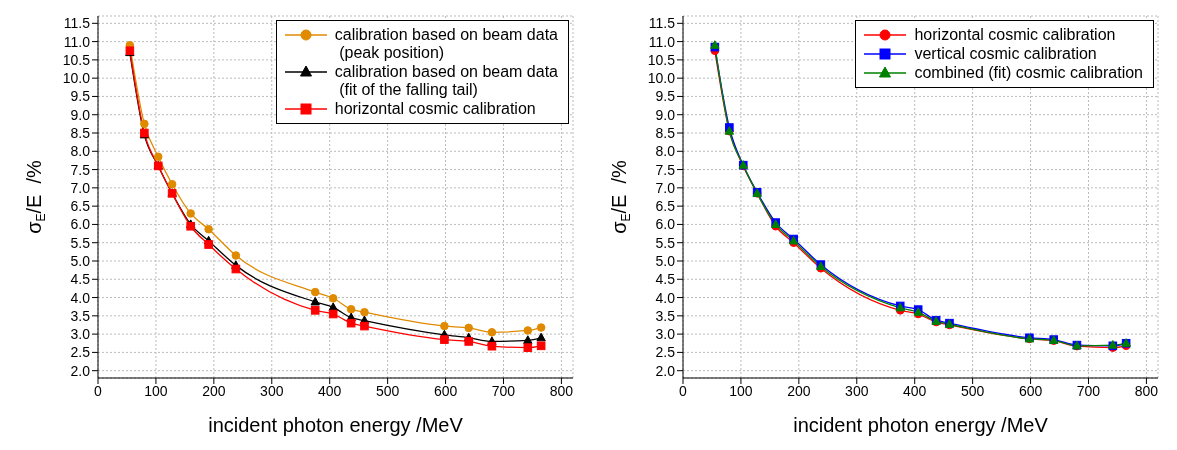  Describe the element at coordinates (1005, 54) in the screenshot. I see `legend-label: vertical cosmic calibration` at that location.